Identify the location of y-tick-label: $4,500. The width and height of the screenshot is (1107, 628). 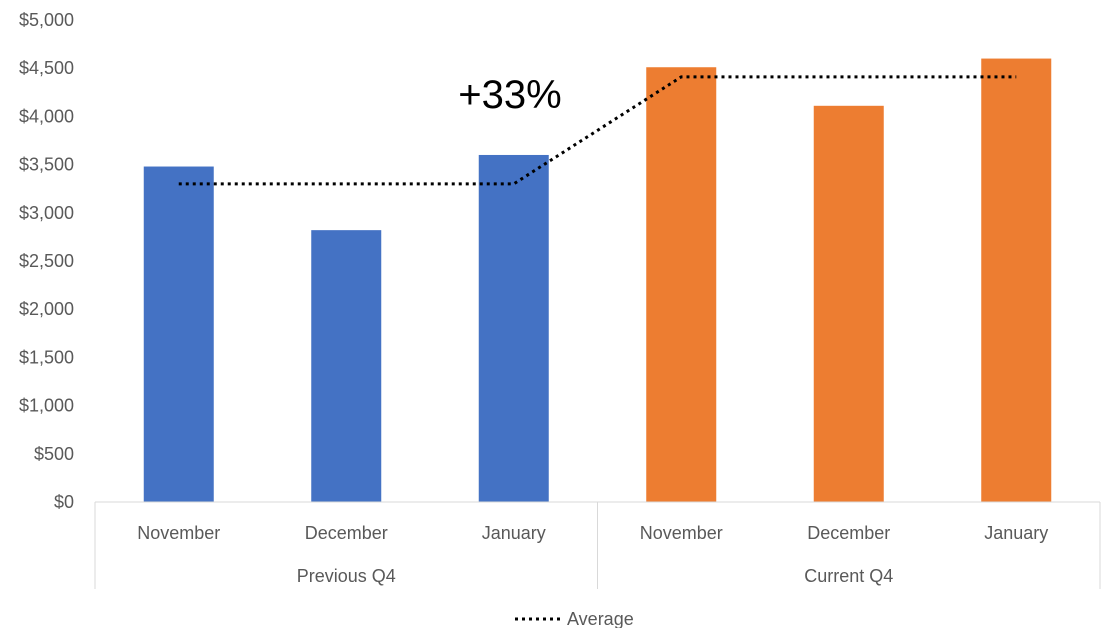
(46, 68).